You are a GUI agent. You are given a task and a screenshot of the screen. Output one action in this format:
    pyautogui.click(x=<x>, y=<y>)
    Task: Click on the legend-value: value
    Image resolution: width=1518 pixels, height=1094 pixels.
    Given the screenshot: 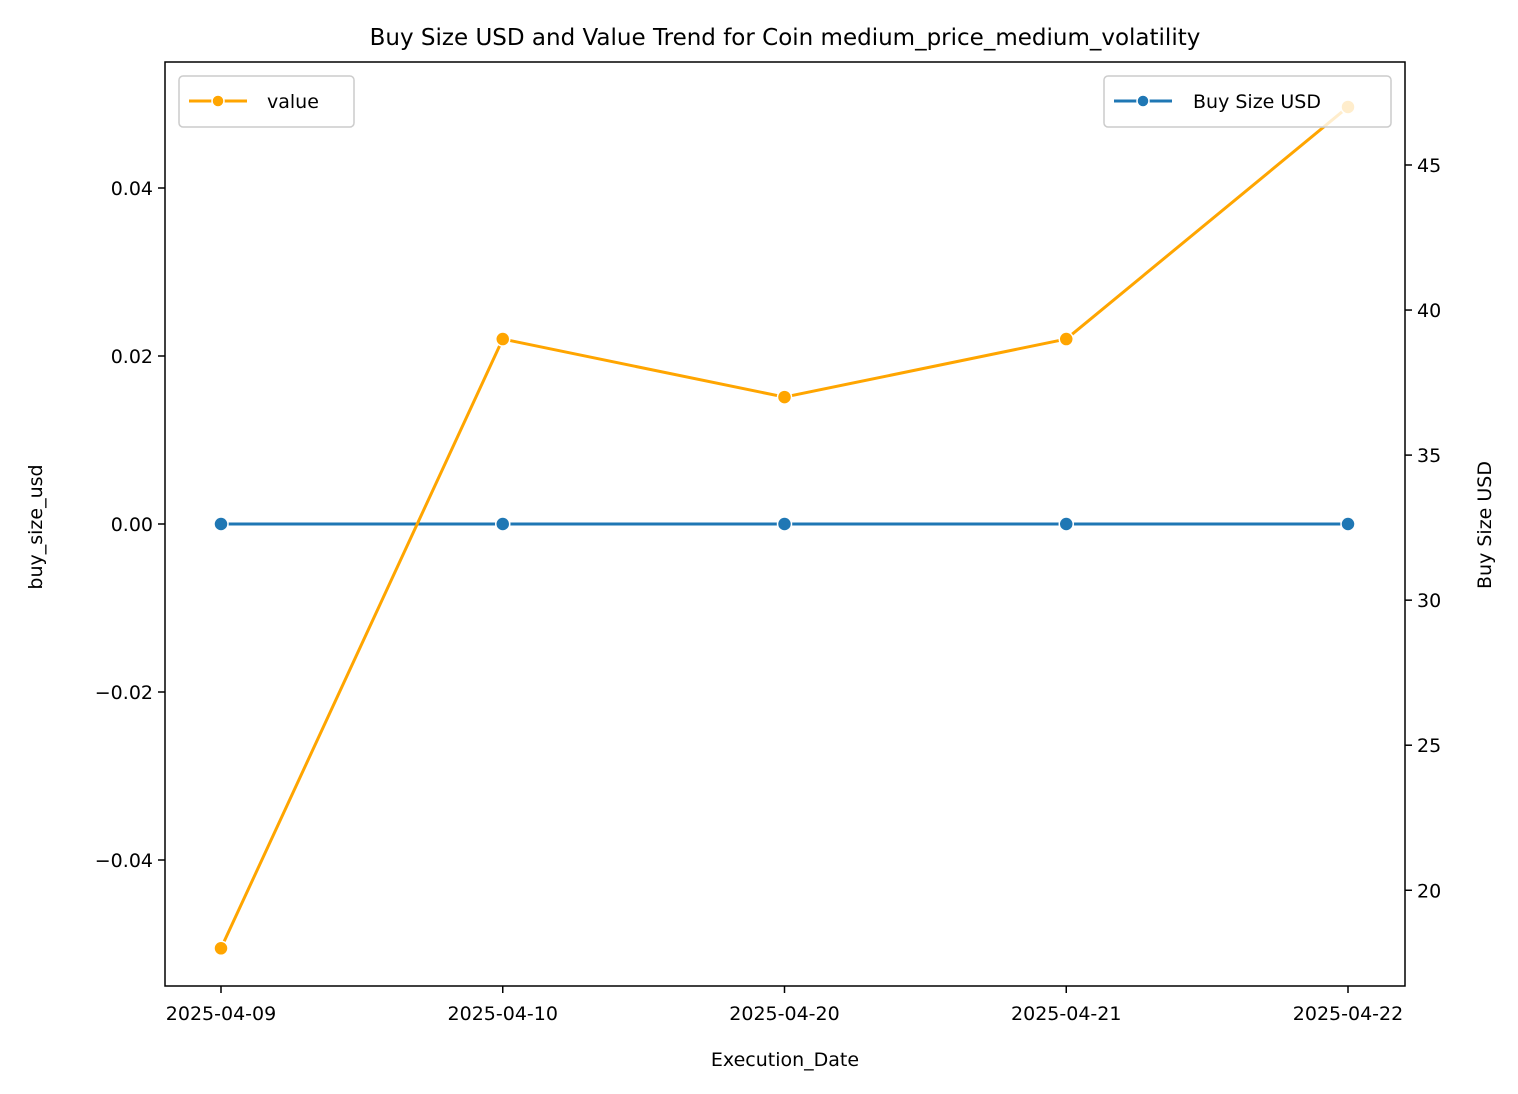 What is the action you would take?
    pyautogui.click(x=266, y=101)
    